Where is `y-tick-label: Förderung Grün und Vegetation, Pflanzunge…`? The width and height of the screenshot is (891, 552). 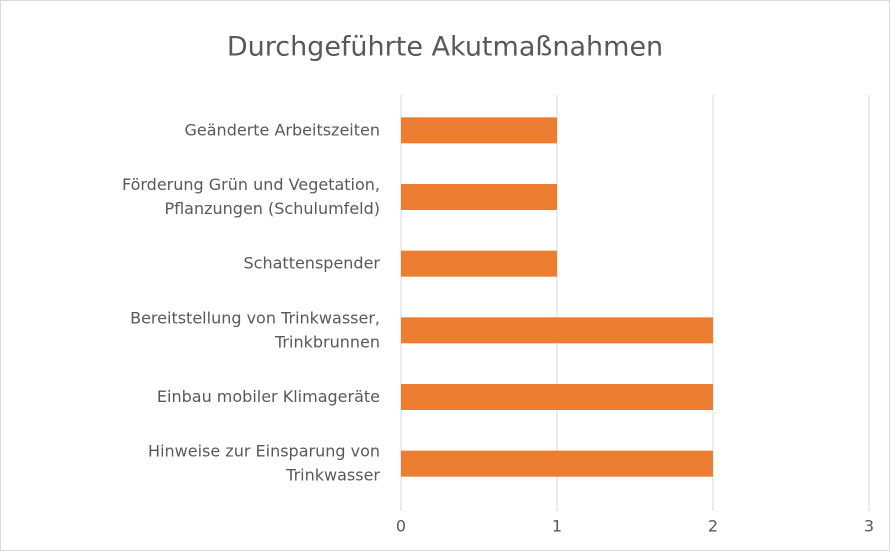
y-tick-label: Förderung Grün und Vegetation, Pflanzunge… is located at coordinates (251, 196).